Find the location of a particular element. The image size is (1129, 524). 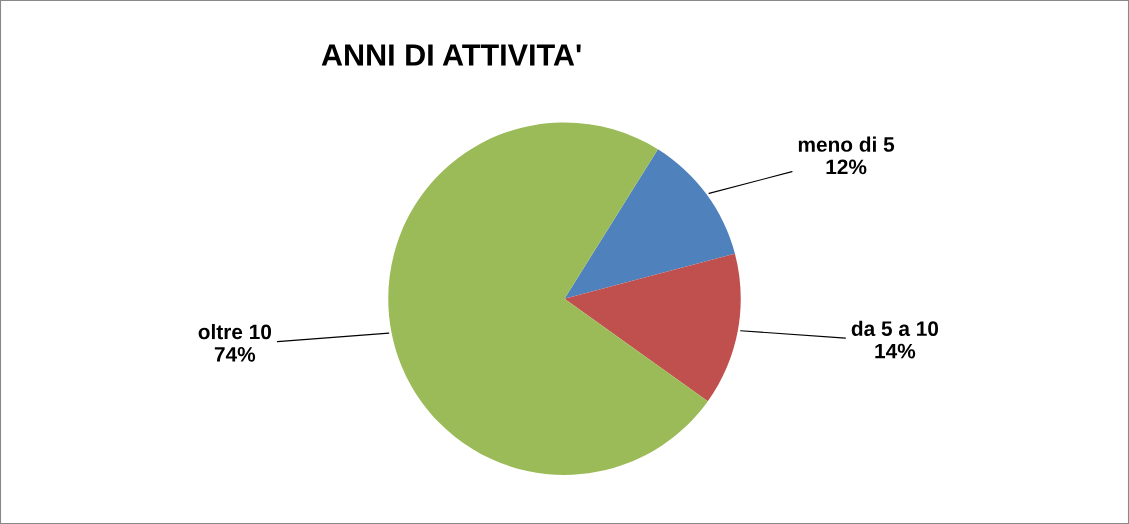

slice-label: meno di 5 is located at coordinates (846, 144).